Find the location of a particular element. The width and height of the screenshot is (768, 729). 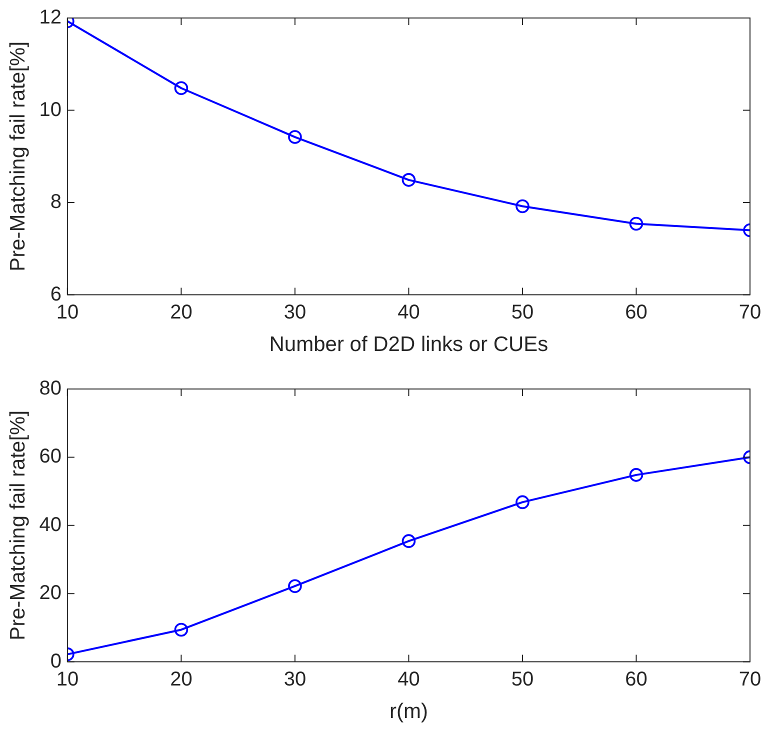

y-tick-label: 80 is located at coordinates (50, 389).